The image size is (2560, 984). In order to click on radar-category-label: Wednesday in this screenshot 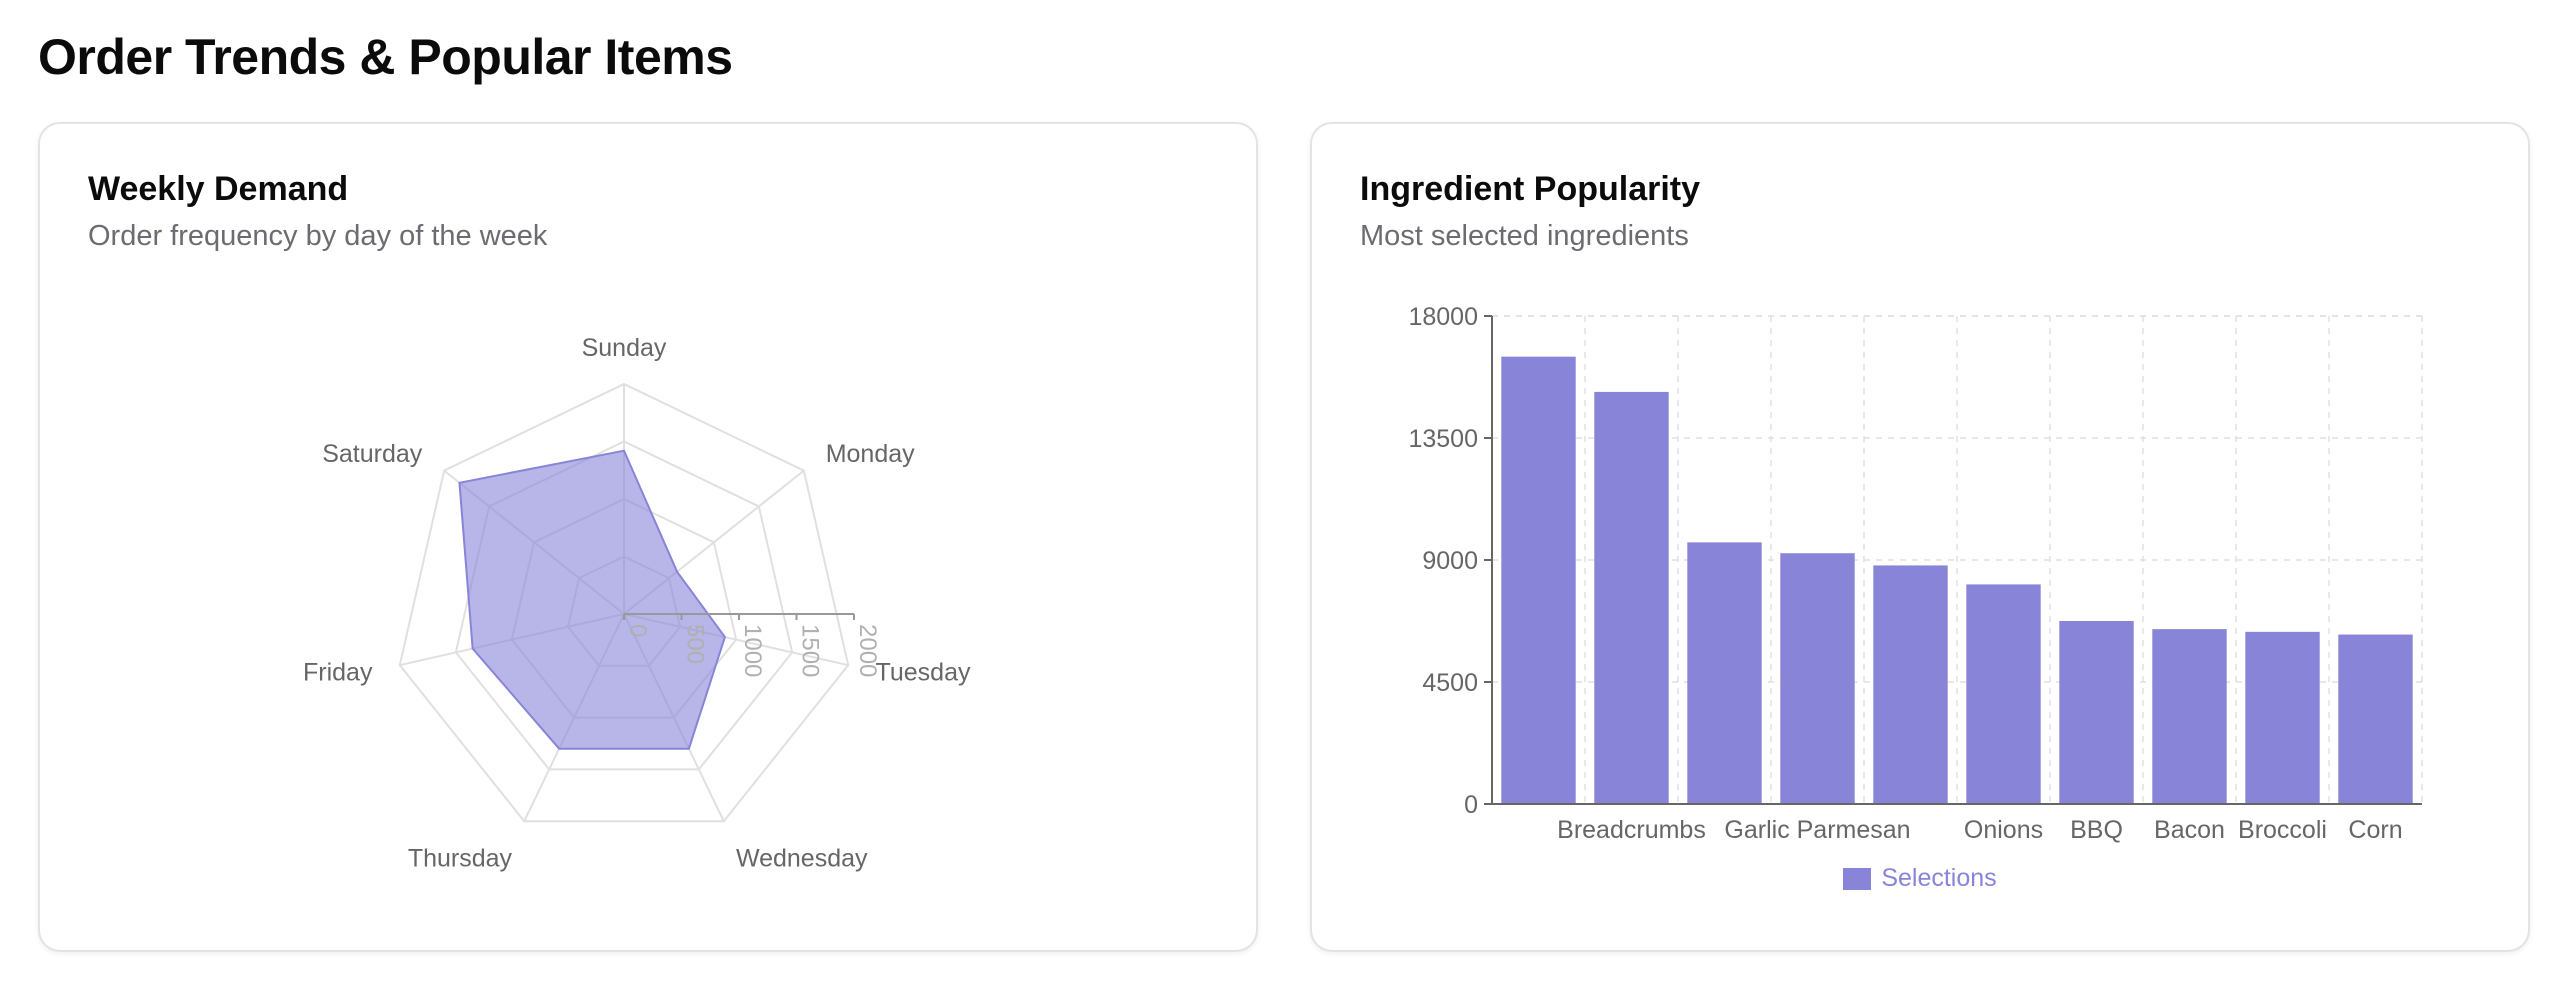, I will do `click(802, 858)`.